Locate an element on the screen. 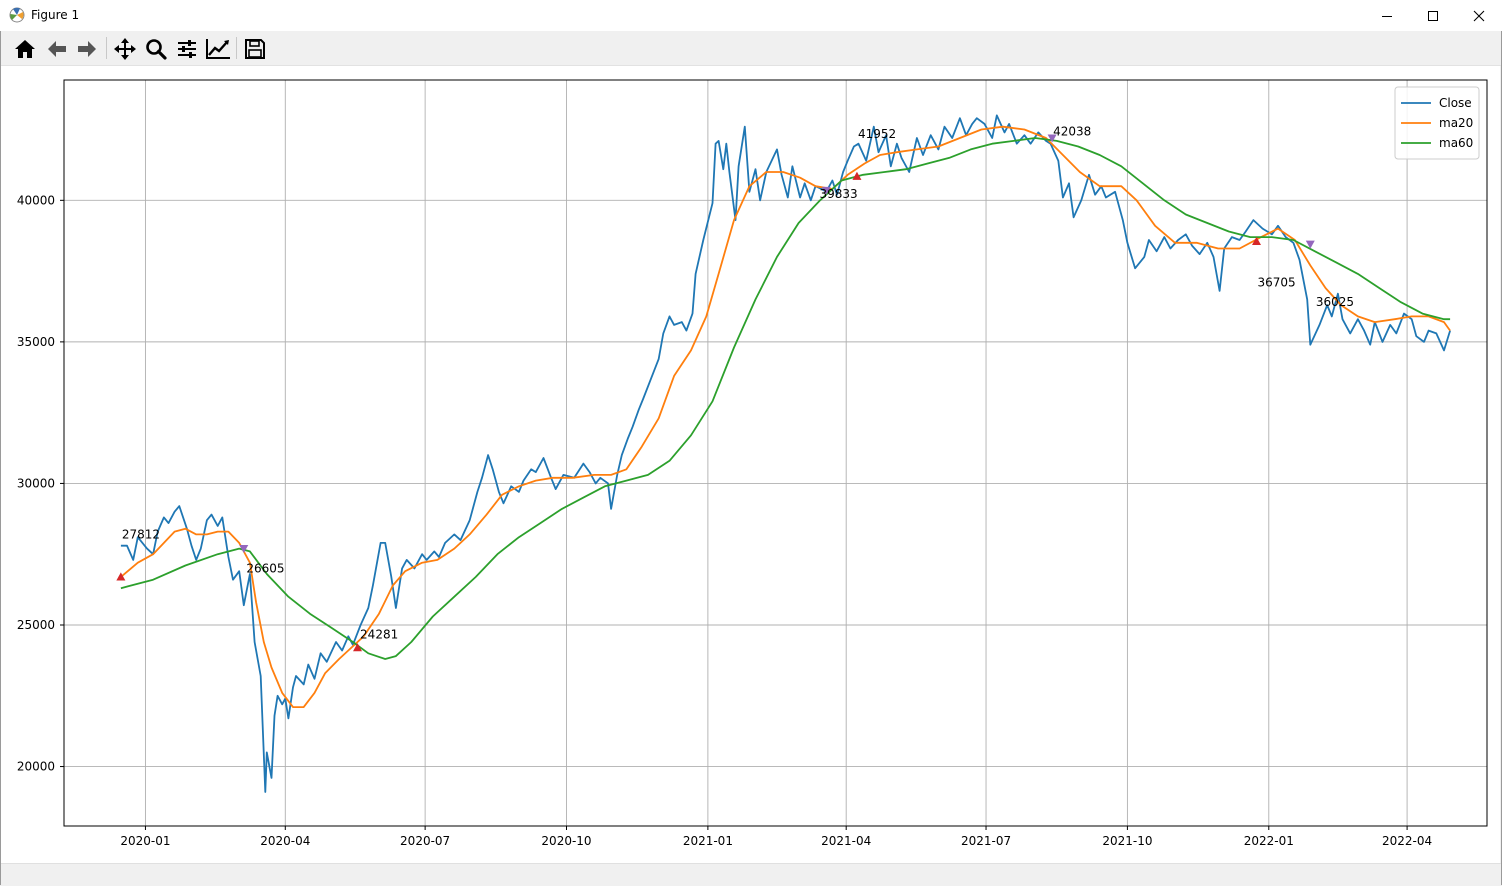 The image size is (1502, 886). close-button is located at coordinates (1479, 15).